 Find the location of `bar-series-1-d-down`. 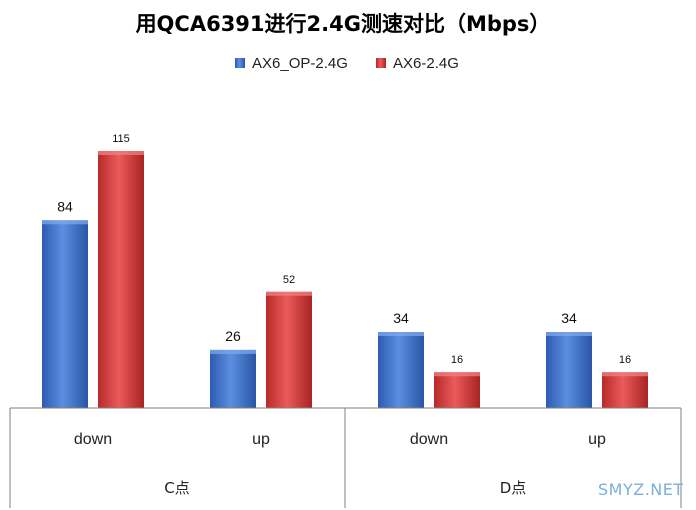

bar-series-1-d-down is located at coordinates (401, 370).